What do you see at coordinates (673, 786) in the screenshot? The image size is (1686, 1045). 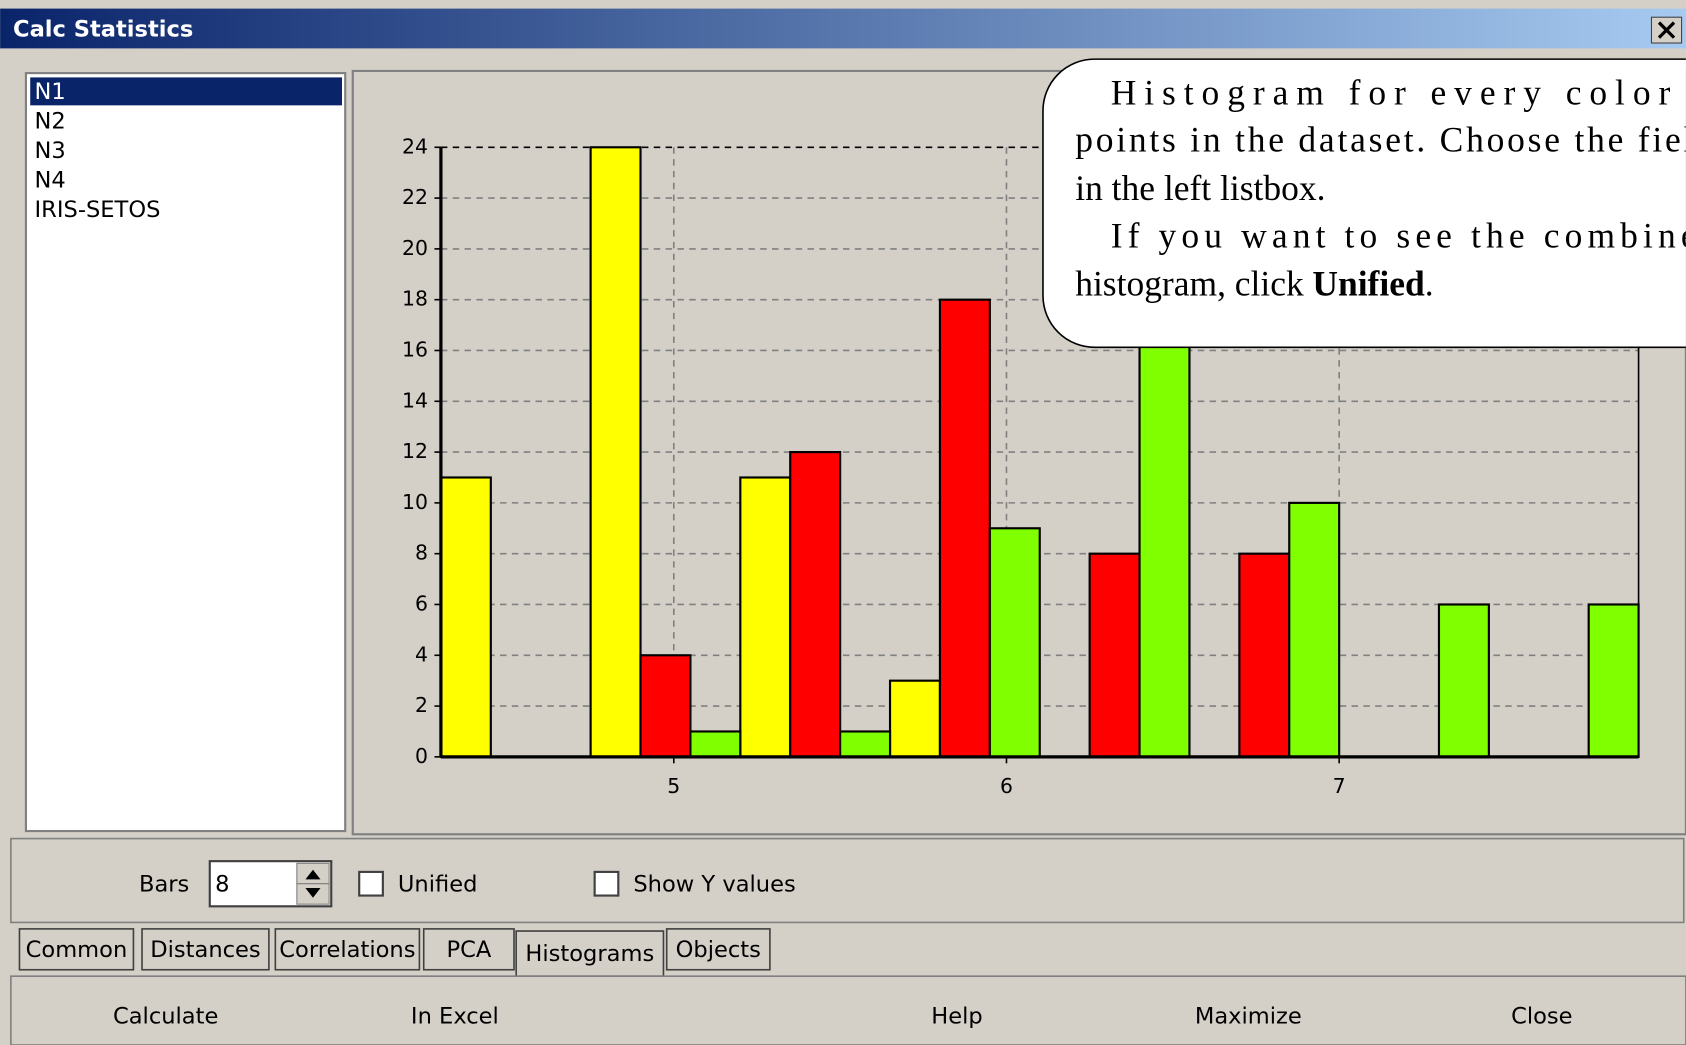 I see `x-tick-label: 5` at bounding box center [673, 786].